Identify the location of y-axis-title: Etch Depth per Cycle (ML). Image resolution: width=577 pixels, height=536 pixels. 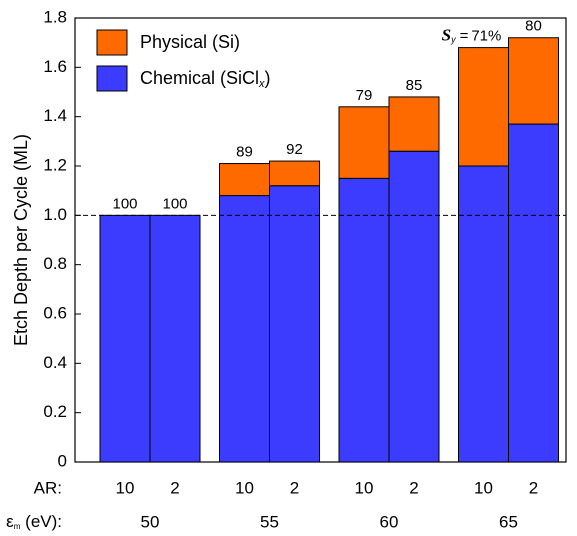
(21, 240).